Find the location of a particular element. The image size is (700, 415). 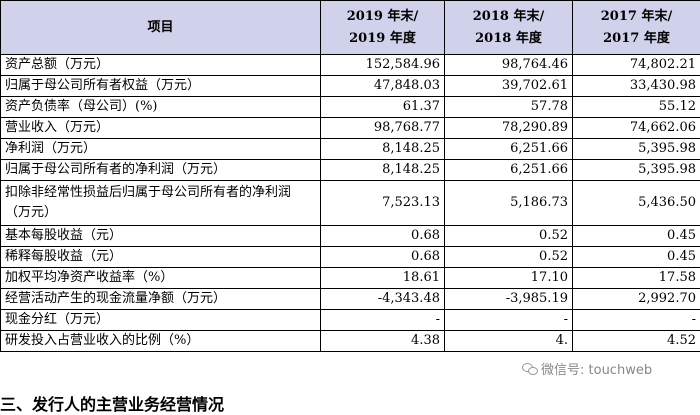

row-value: 2,992.70 is located at coordinates (636, 299).